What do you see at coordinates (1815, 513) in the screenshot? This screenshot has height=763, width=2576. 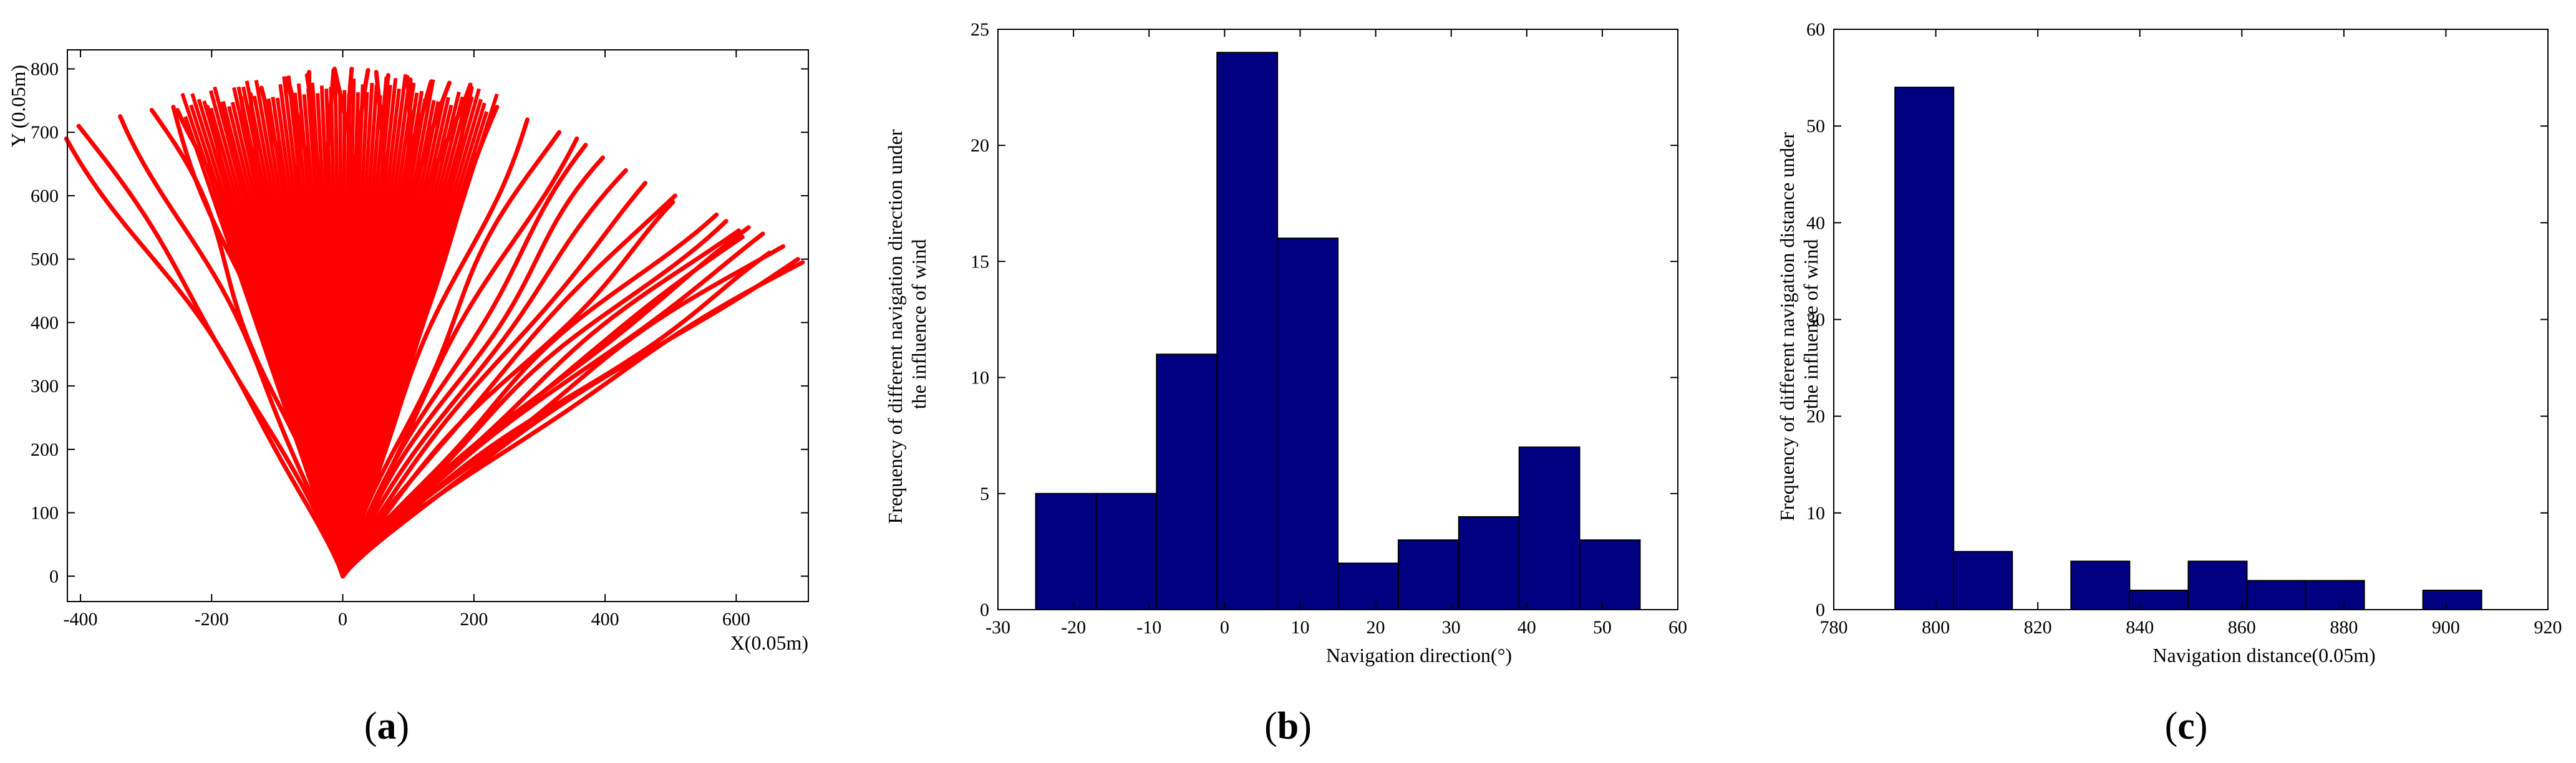 I see `y-tick-label: 10` at bounding box center [1815, 513].